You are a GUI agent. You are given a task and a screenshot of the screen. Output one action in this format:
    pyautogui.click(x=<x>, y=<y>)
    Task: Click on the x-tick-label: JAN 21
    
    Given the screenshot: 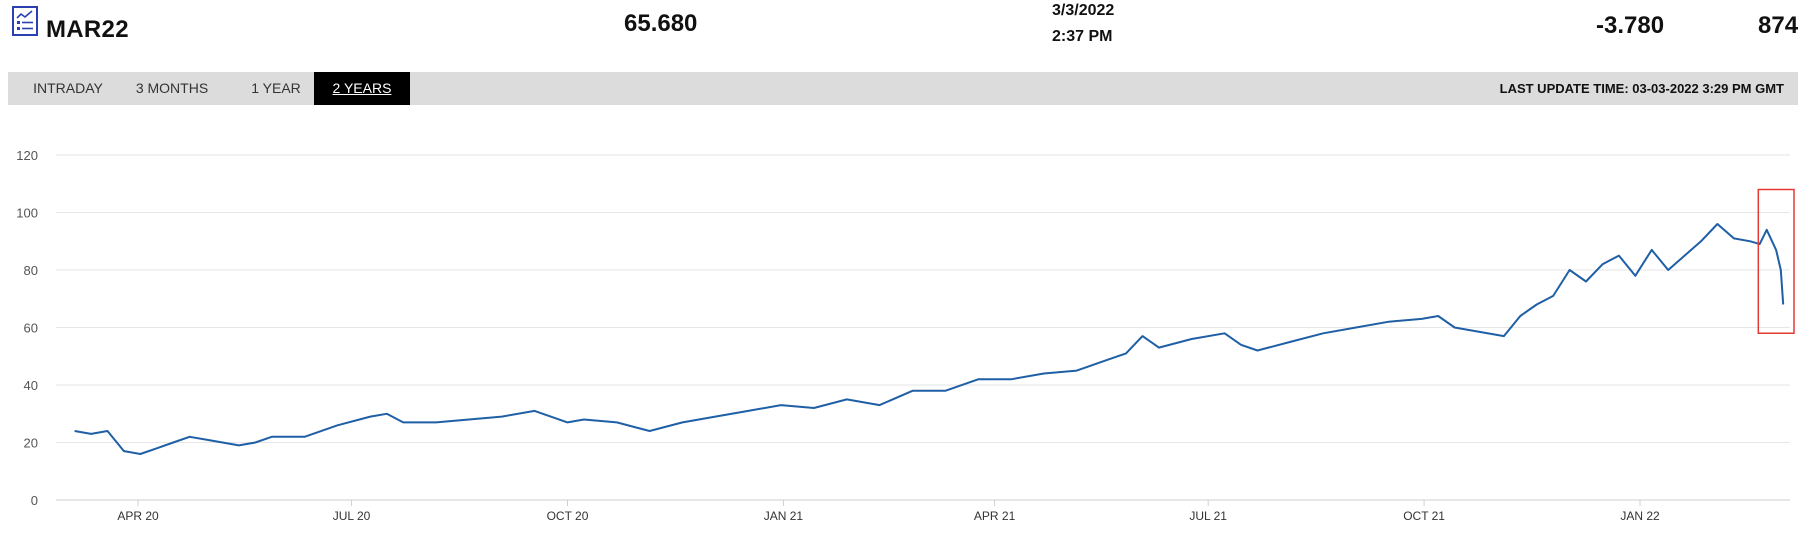 What is the action you would take?
    pyautogui.click(x=784, y=516)
    